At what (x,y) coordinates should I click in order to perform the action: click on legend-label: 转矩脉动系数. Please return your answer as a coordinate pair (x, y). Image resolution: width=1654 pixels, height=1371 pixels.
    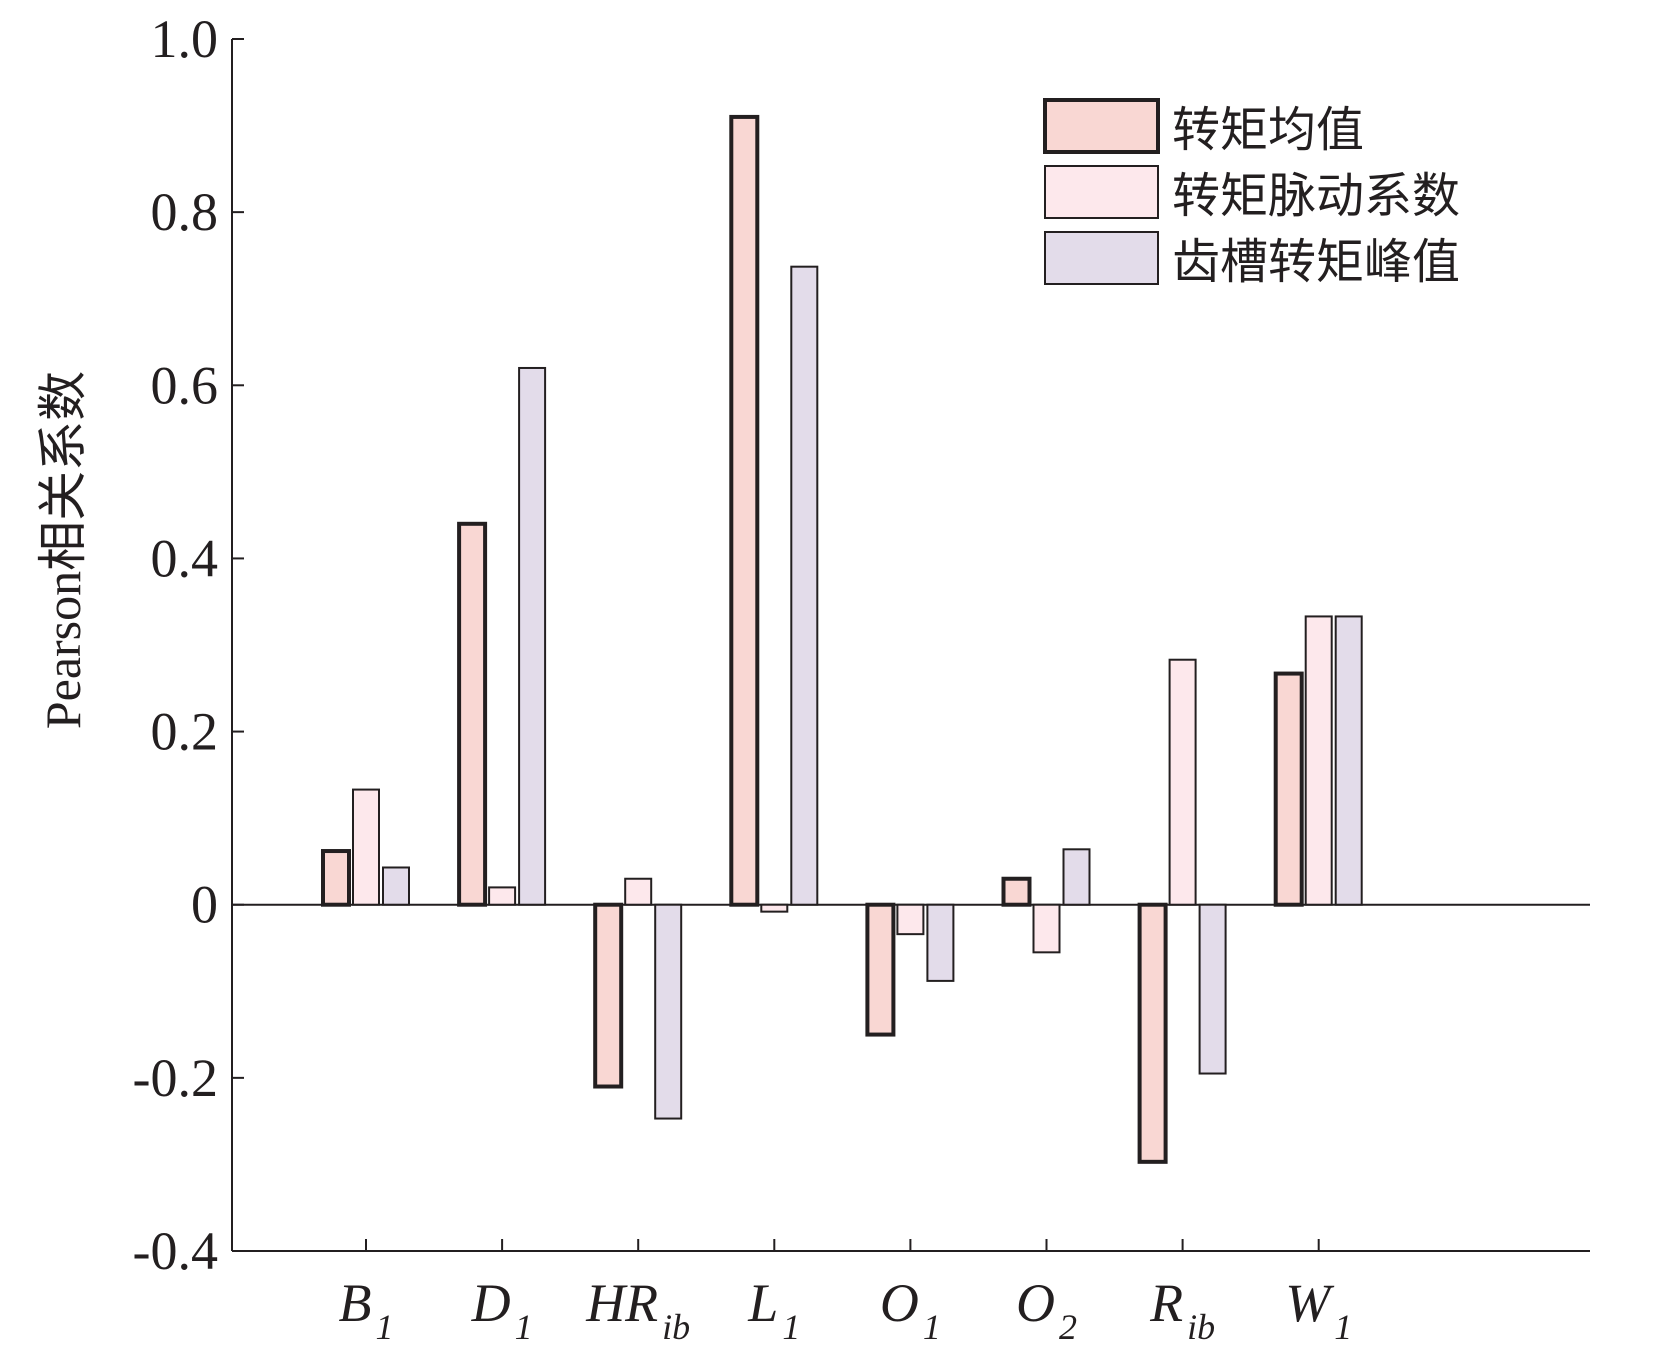
    Looking at the image, I should click on (1316, 196).